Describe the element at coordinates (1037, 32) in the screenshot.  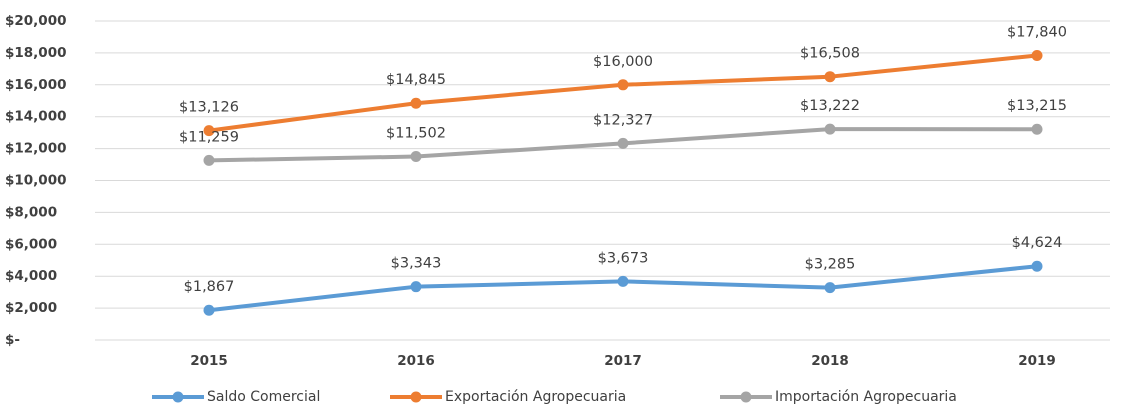
I see `data-label: $17,840` at that location.